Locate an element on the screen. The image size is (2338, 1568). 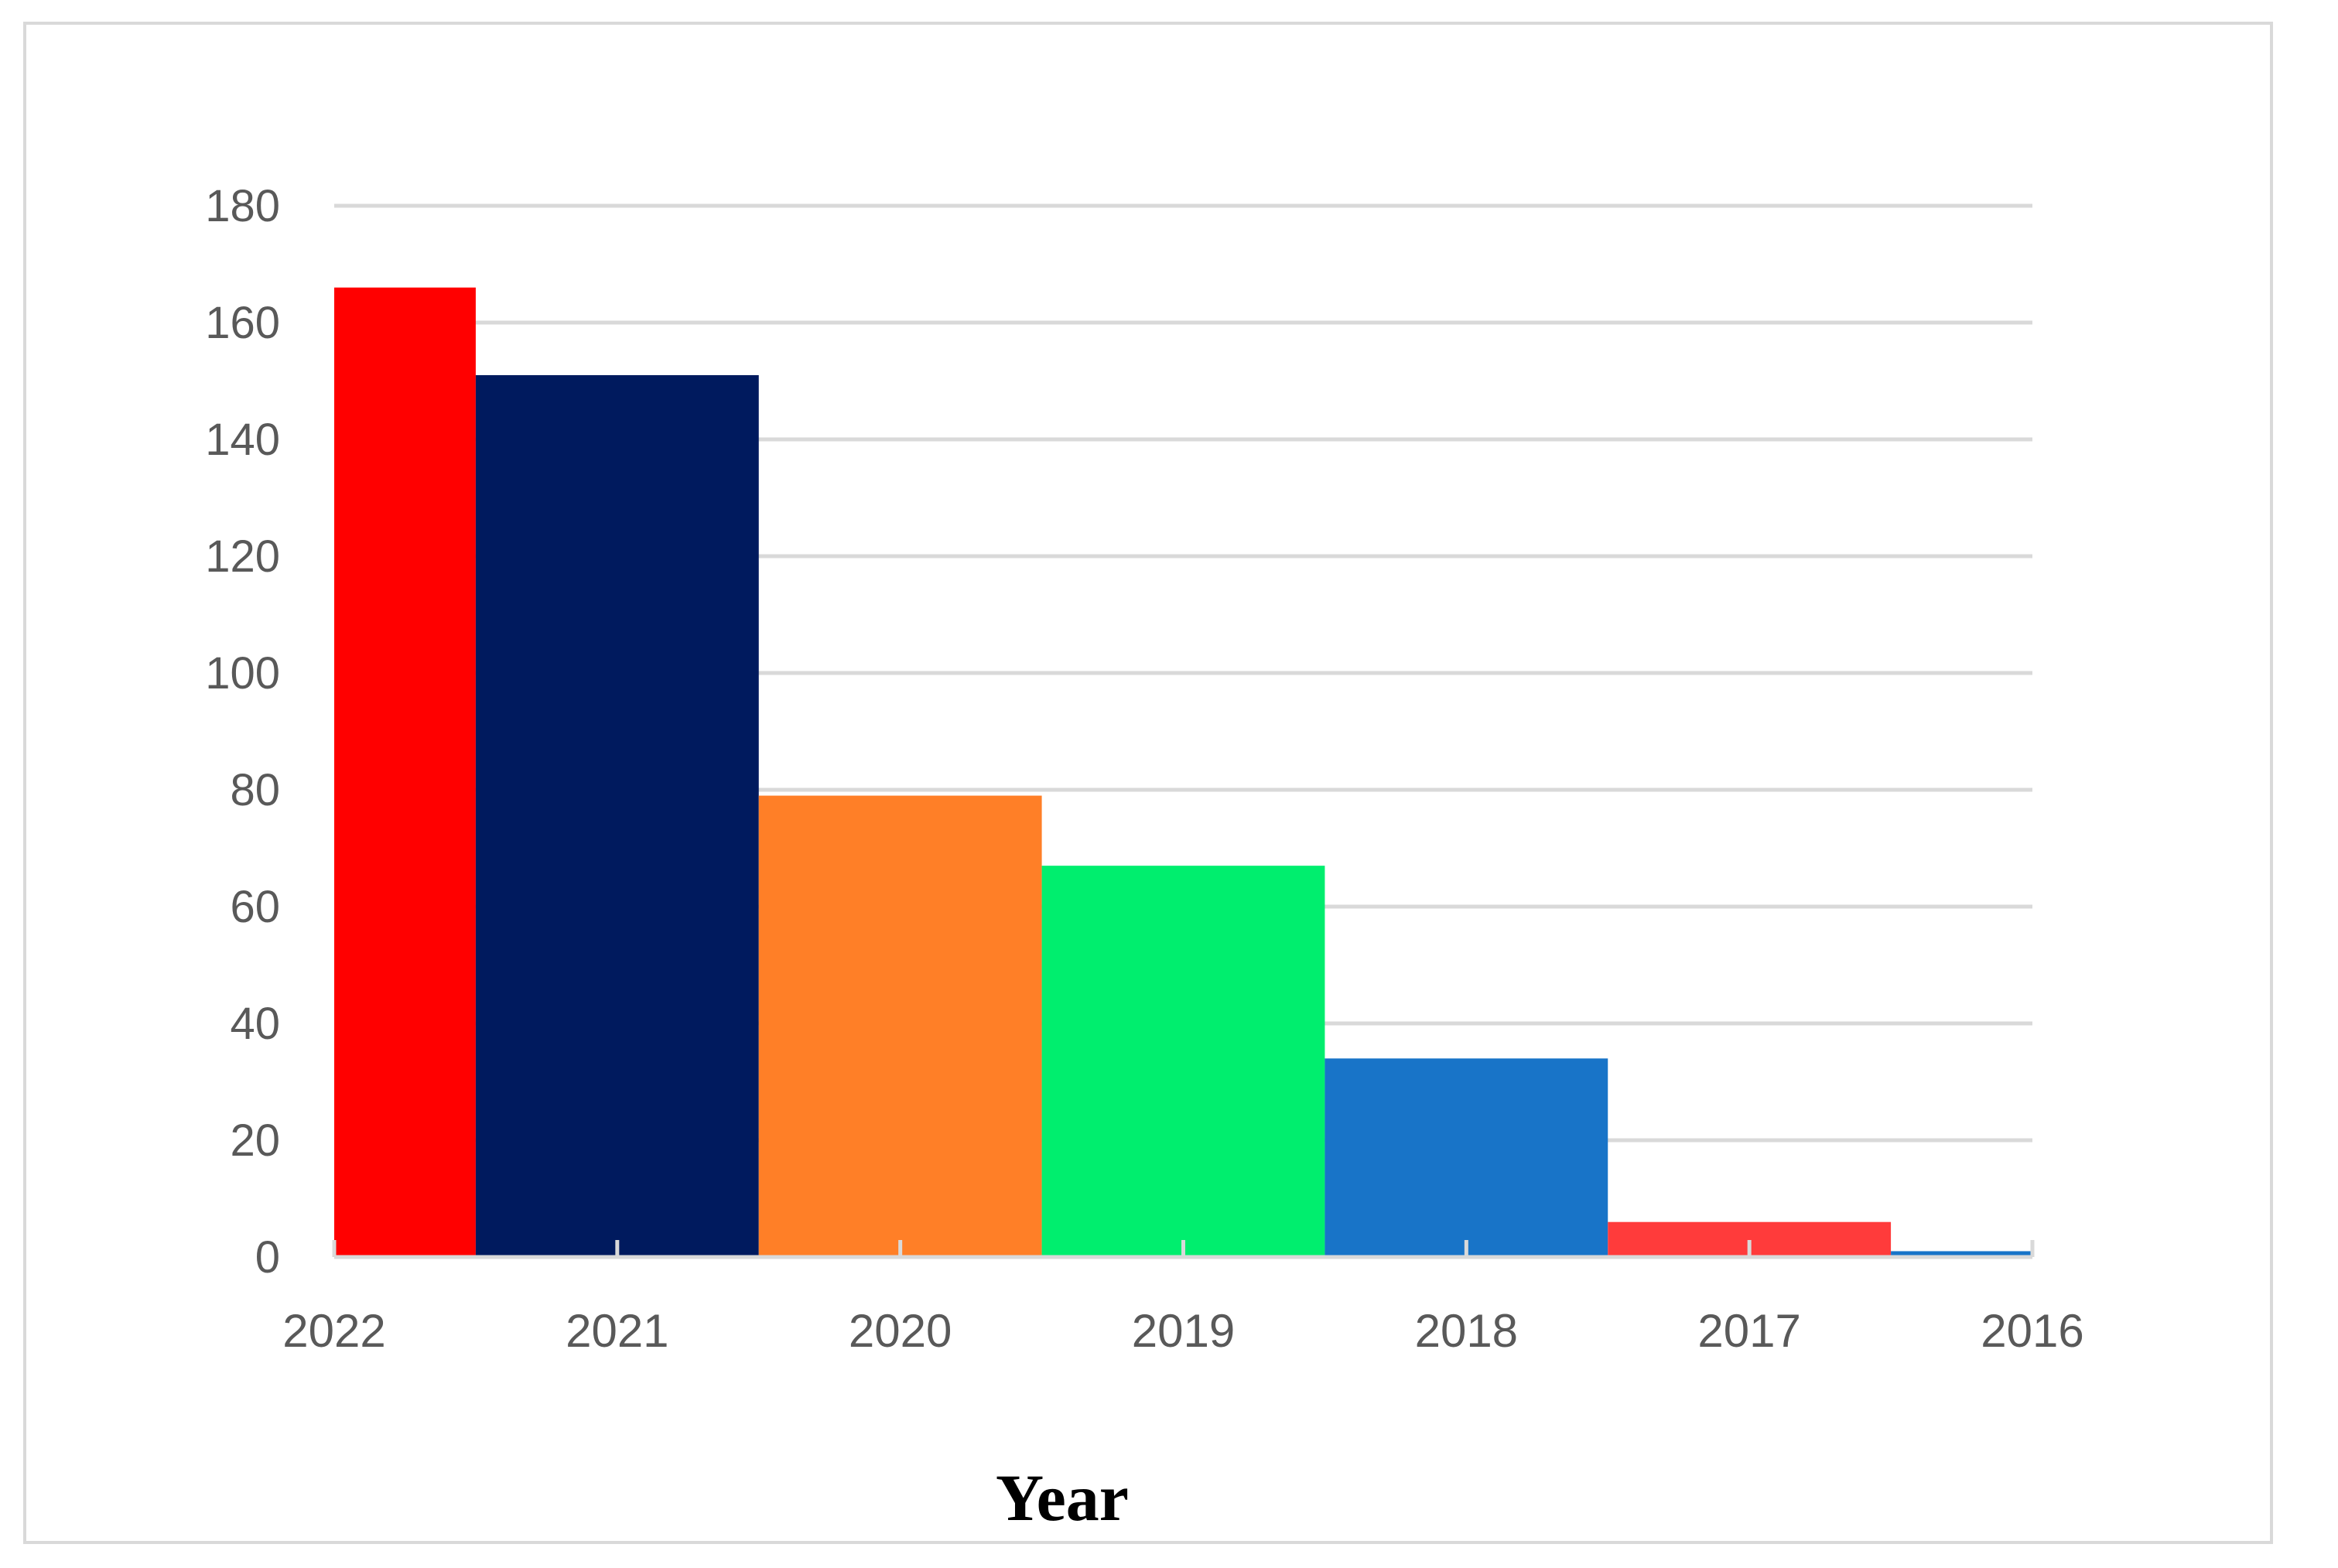
x-tick-labels: 2022 2021 2020 2019 2018 2017 2016 is located at coordinates (1182, 1331).